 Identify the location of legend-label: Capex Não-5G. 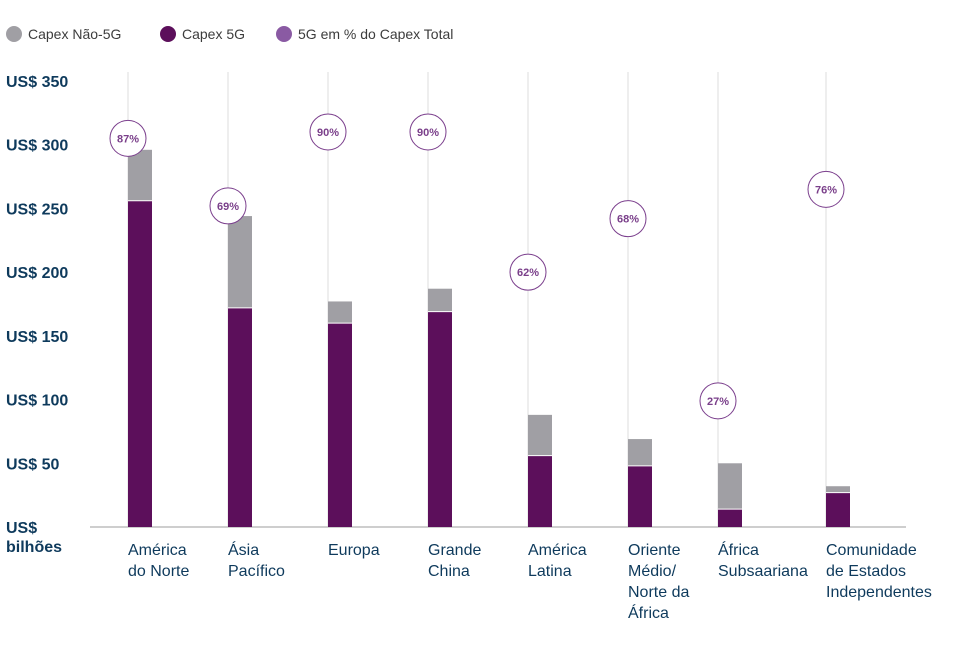
(74, 34).